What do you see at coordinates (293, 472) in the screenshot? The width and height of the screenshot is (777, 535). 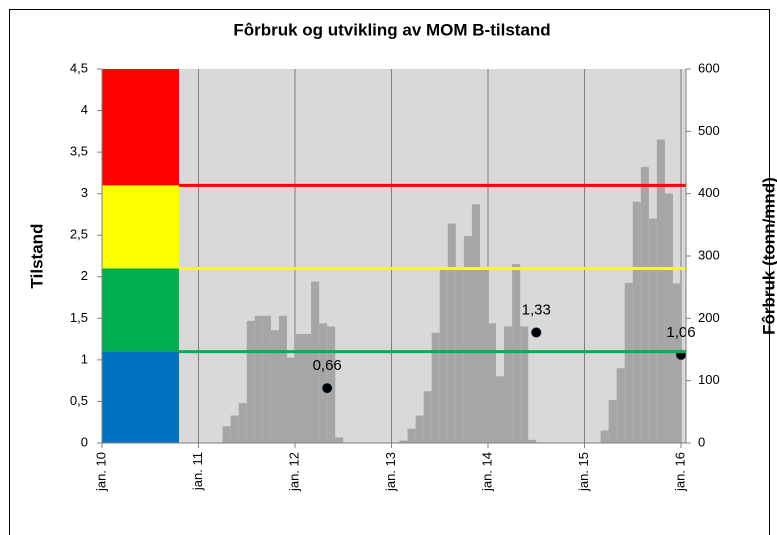 I see `x-tick-label: jan. 12` at bounding box center [293, 472].